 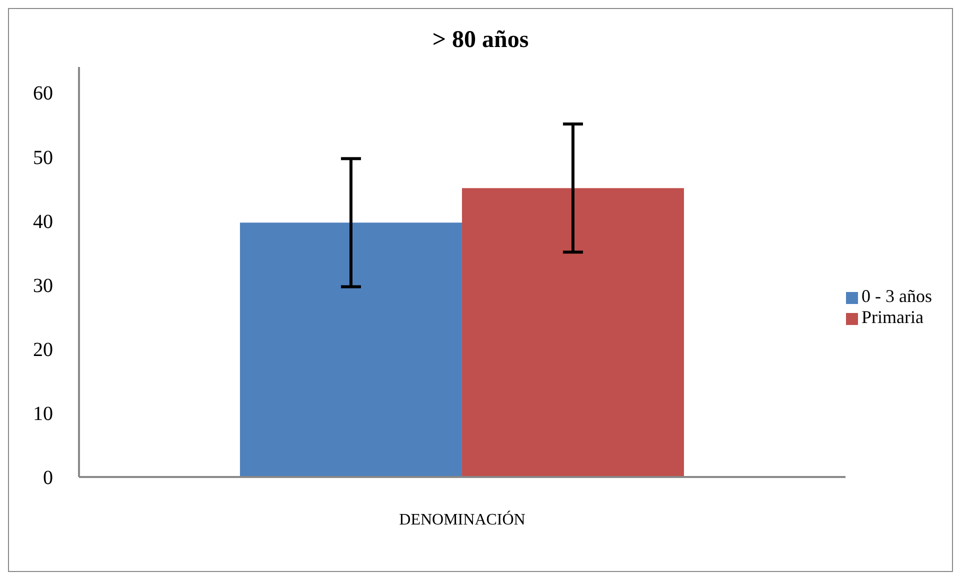 What do you see at coordinates (43, 221) in the screenshot?
I see `y-tick-label: 40` at bounding box center [43, 221].